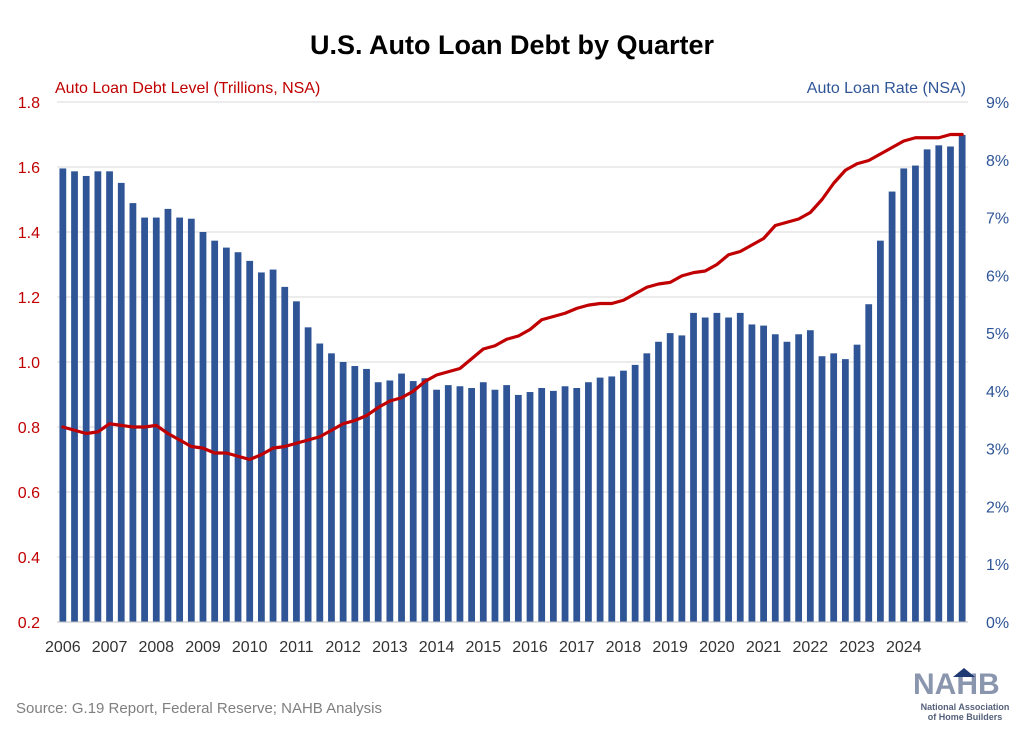 Image resolution: width=1024 pixels, height=735 pixels. What do you see at coordinates (29, 623) in the screenshot?
I see `left-tick-label: 0.2` at bounding box center [29, 623].